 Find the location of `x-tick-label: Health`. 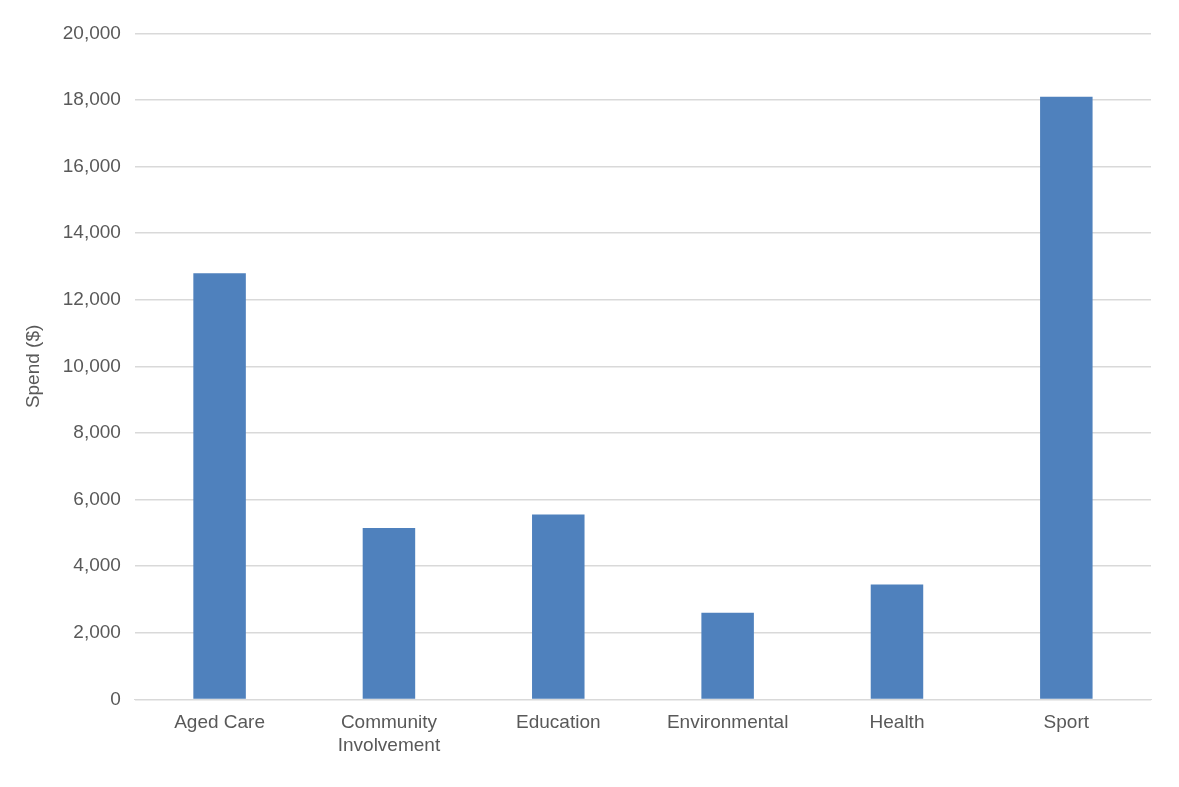

x-tick-label: Health is located at coordinates (897, 722).